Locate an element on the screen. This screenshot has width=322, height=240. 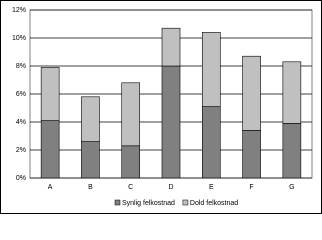
x-tick-label: E is located at coordinates (211, 187).